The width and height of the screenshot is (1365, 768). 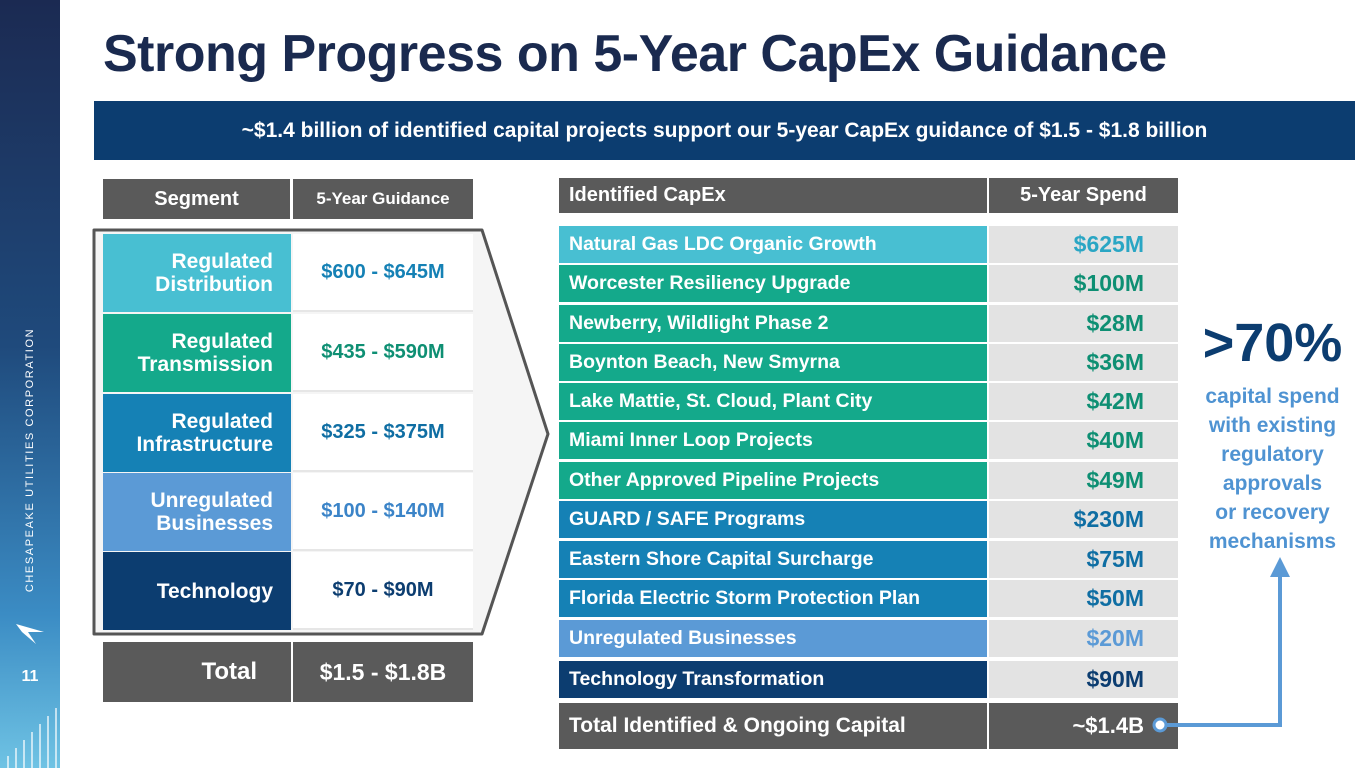 I want to click on callout-line: capital spend, so click(x=1272, y=396).